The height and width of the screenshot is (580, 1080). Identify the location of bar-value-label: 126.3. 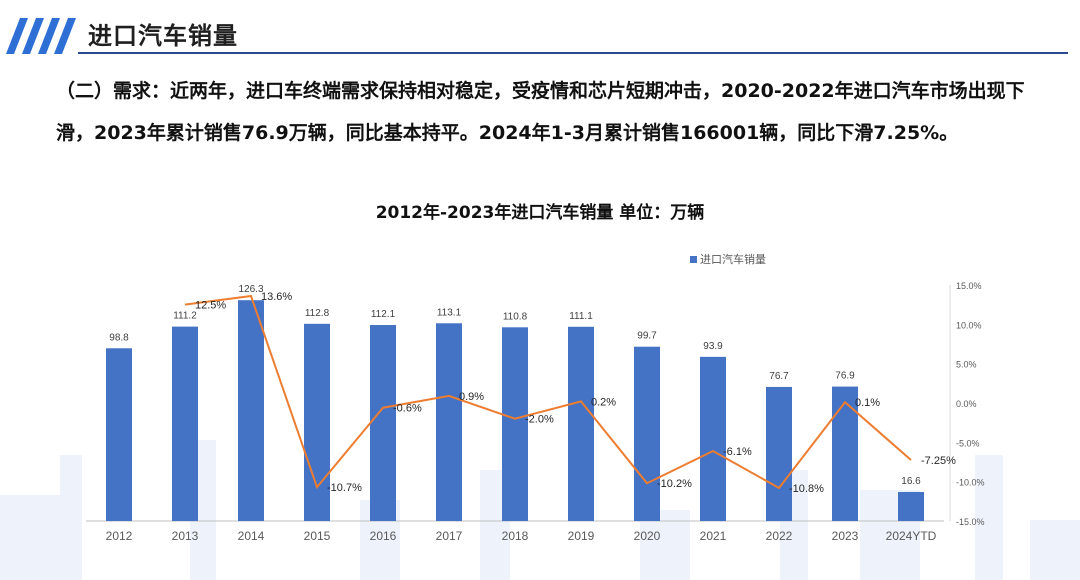
(250, 289).